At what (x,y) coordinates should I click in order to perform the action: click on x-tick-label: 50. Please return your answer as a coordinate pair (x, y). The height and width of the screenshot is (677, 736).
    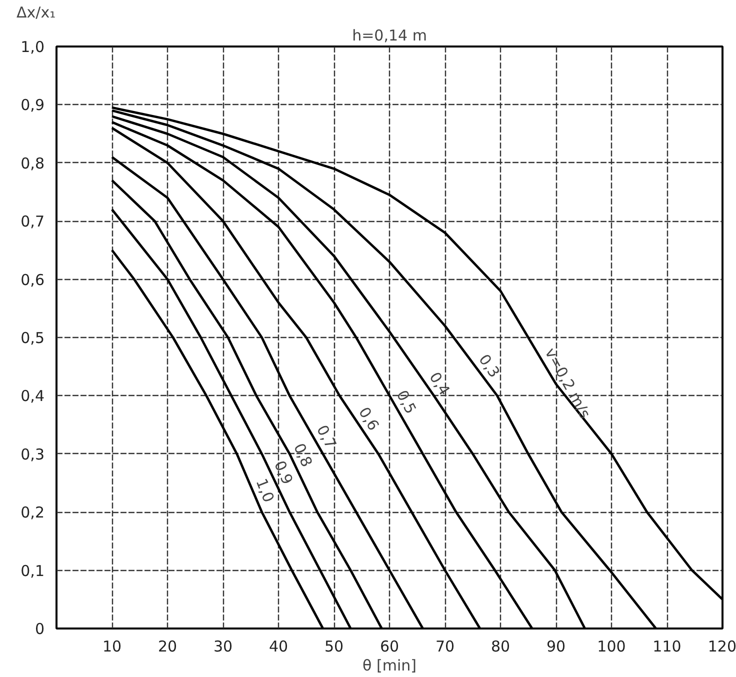
    Looking at the image, I should click on (334, 647).